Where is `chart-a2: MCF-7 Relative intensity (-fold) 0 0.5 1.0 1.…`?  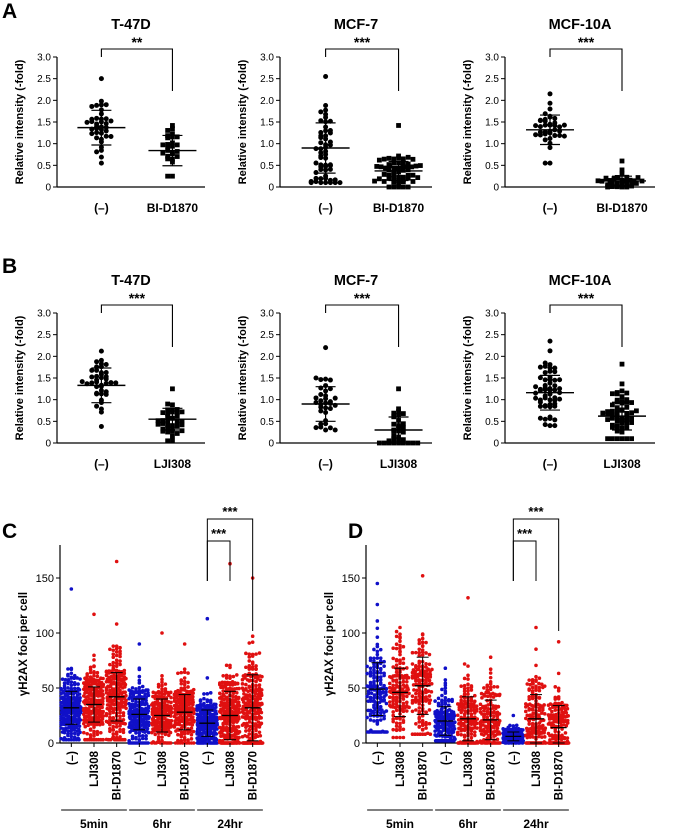
chart-a2: MCF-7 Relative intensity (-fold) 0 0.5 1.0 1.… is located at coordinates (334, 116).